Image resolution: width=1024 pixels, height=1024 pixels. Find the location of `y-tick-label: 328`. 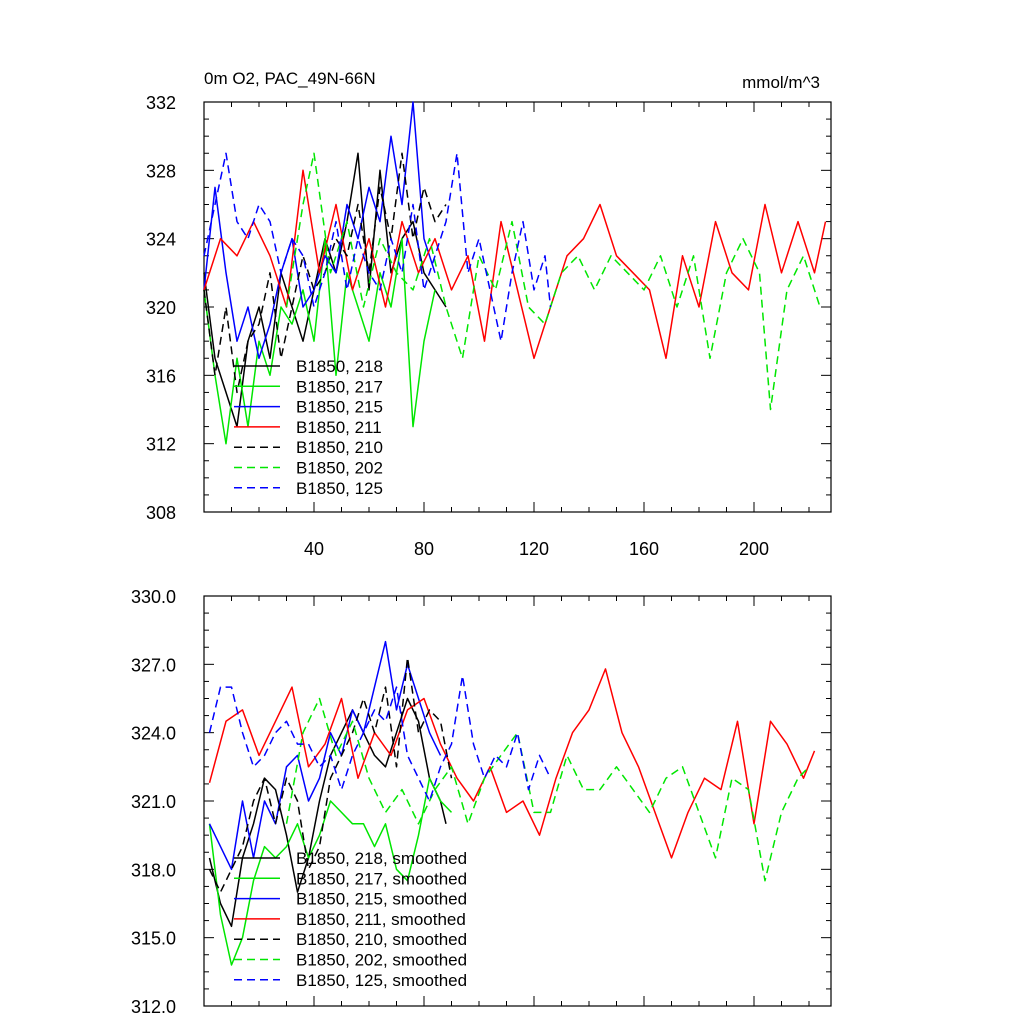

y-tick-label: 328 is located at coordinates (161, 171).